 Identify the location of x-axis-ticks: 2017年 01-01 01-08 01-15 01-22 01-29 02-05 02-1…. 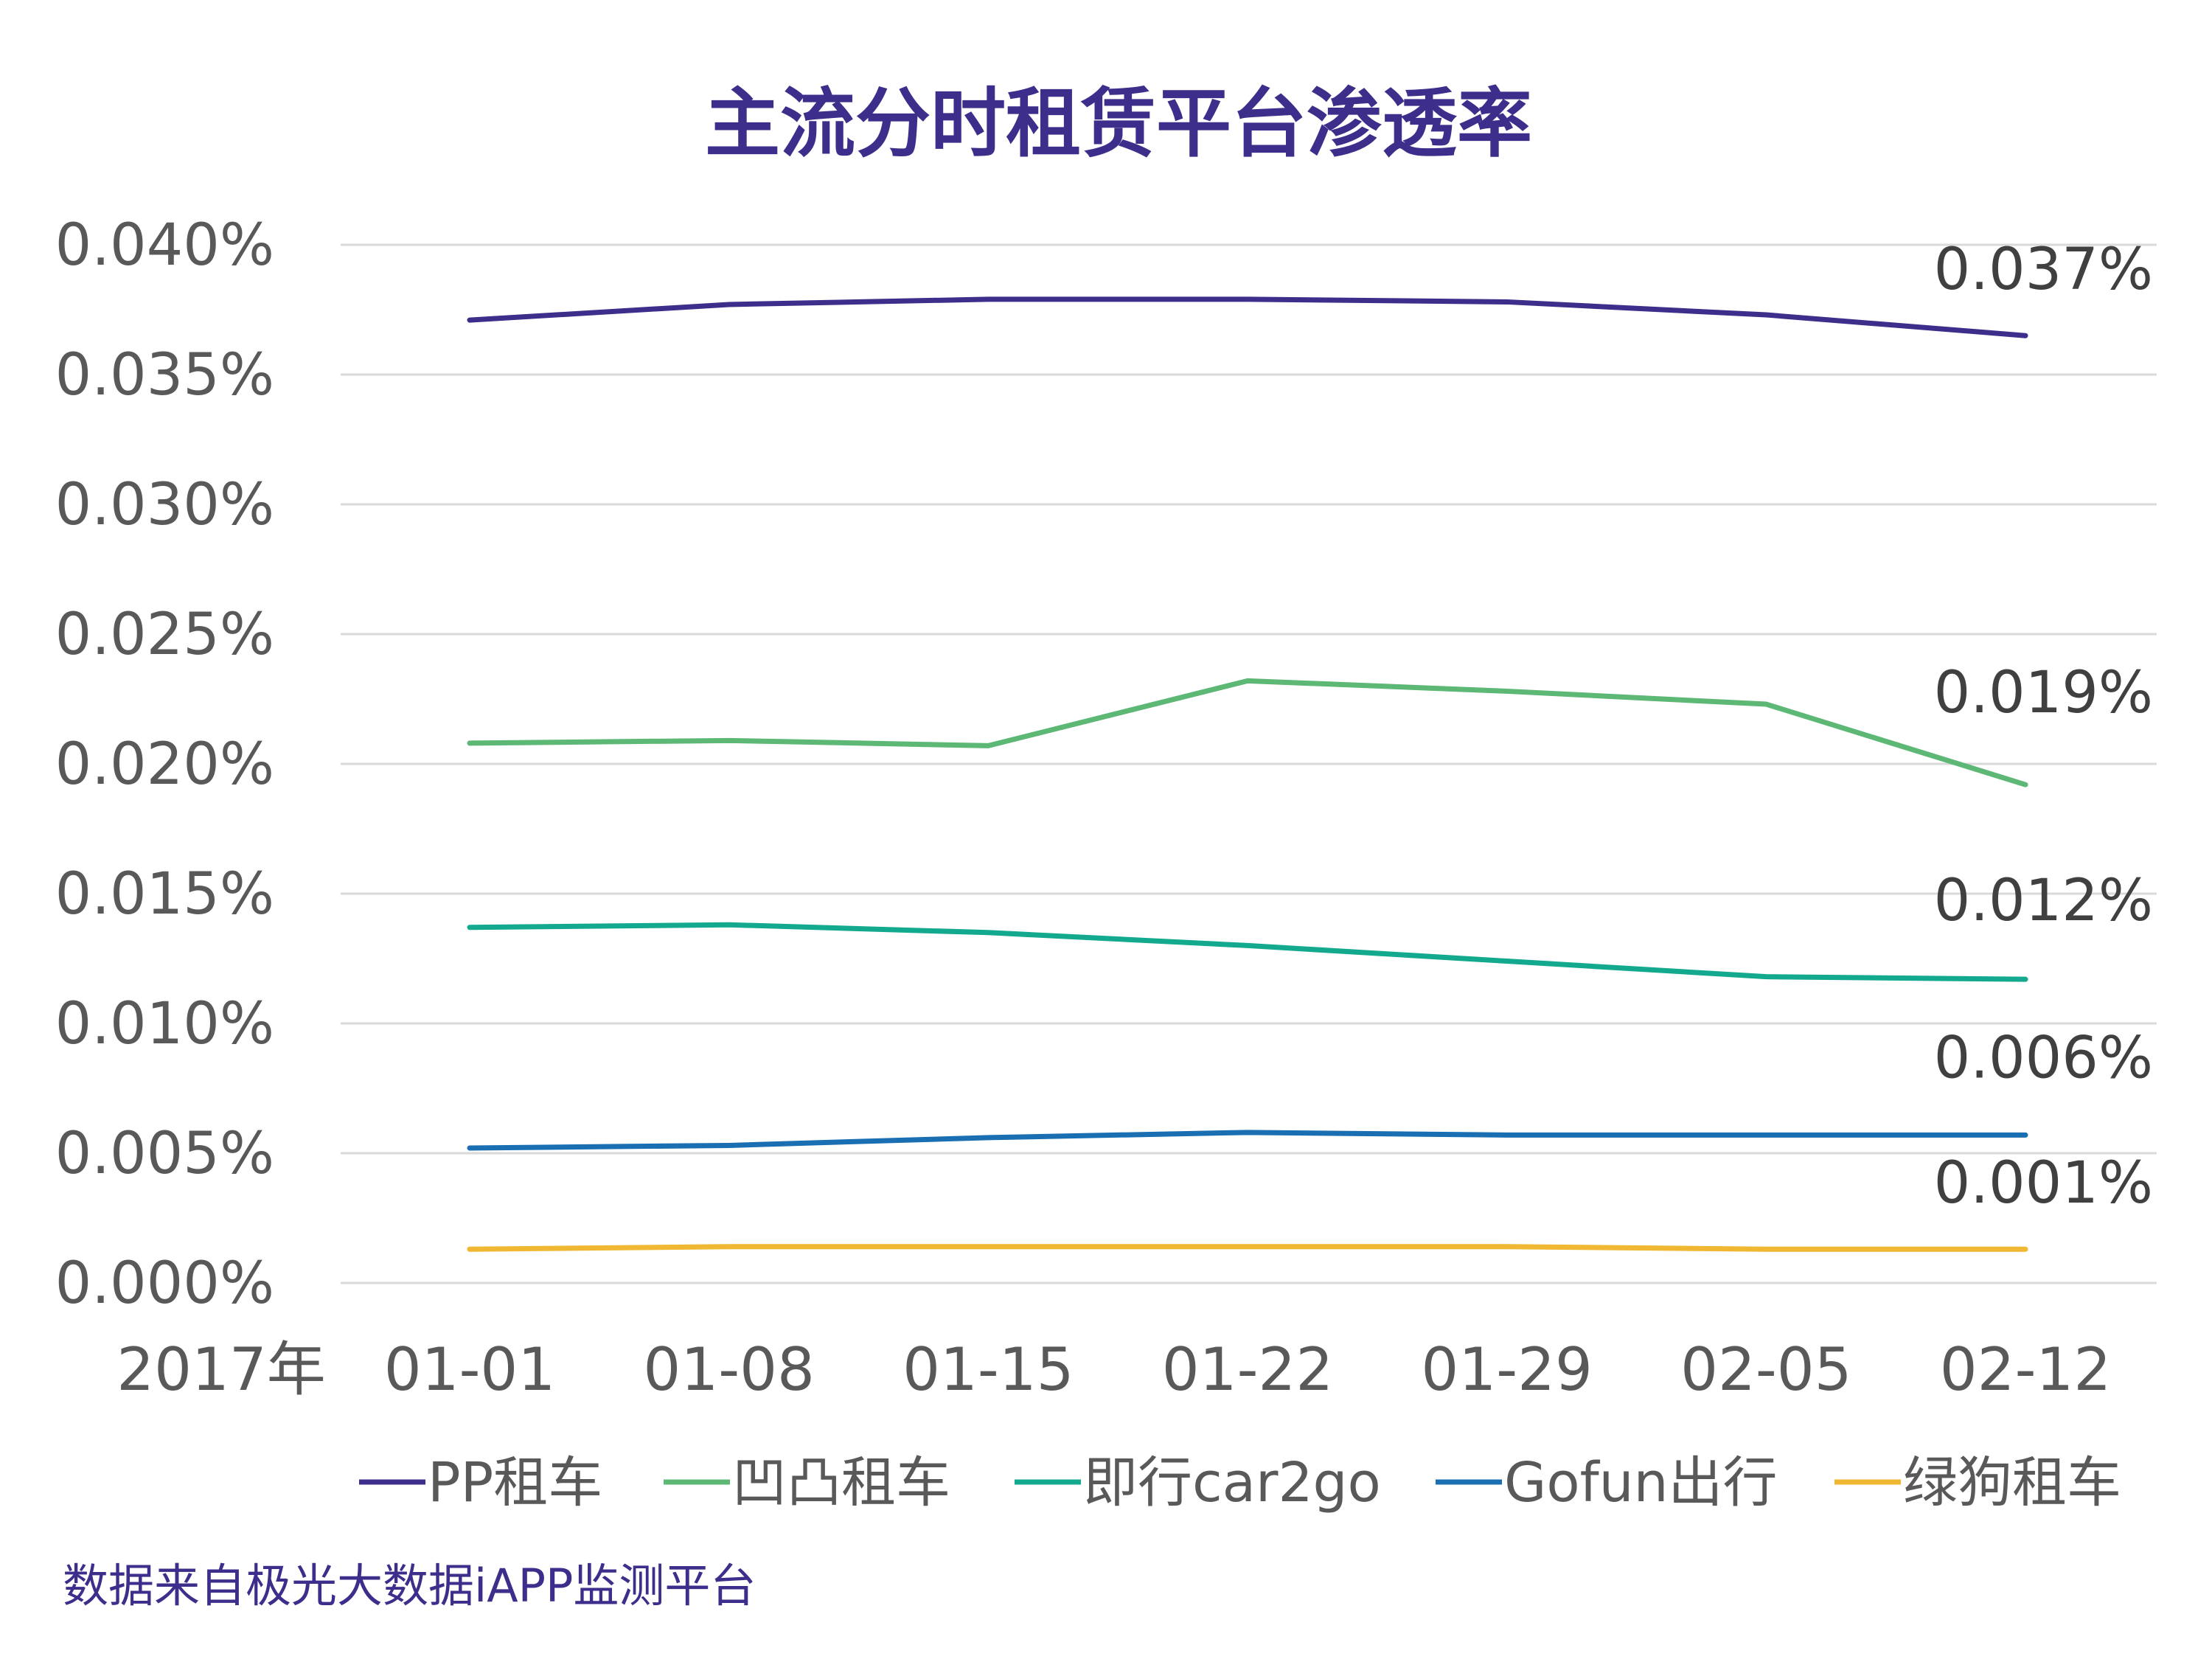
(1113, 1369).